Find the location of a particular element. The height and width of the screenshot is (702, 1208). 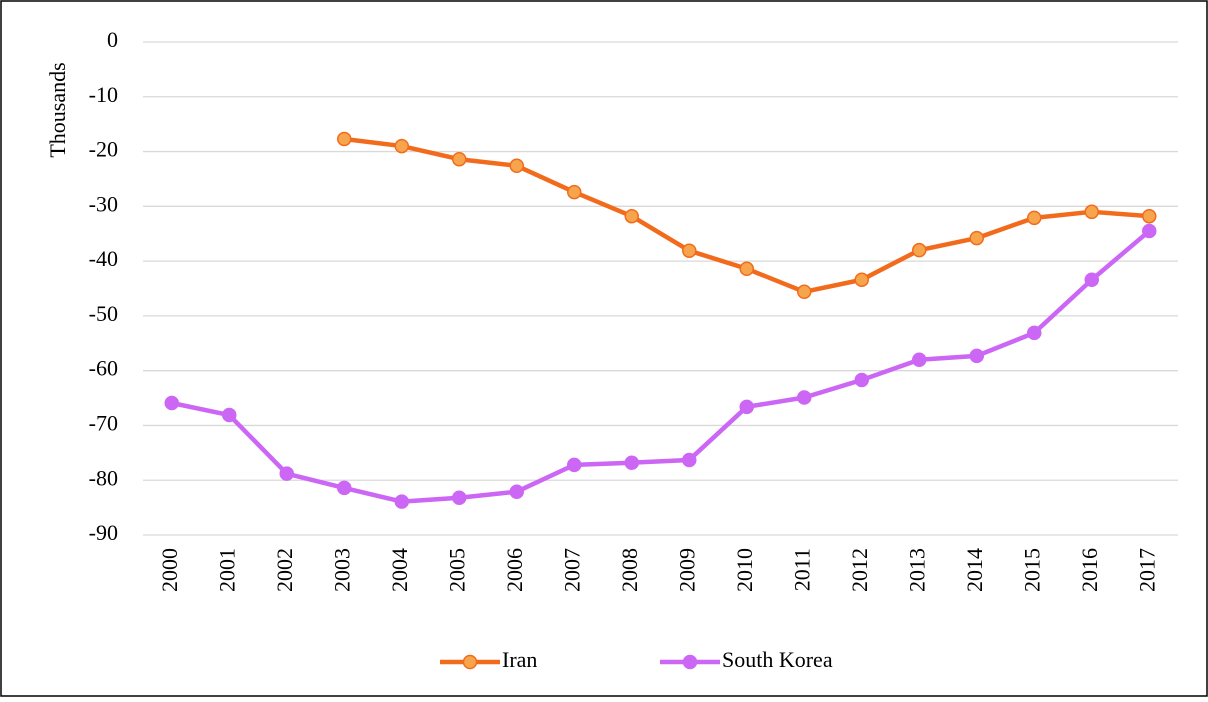

x-tick-label: 2012 is located at coordinates (859, 570).